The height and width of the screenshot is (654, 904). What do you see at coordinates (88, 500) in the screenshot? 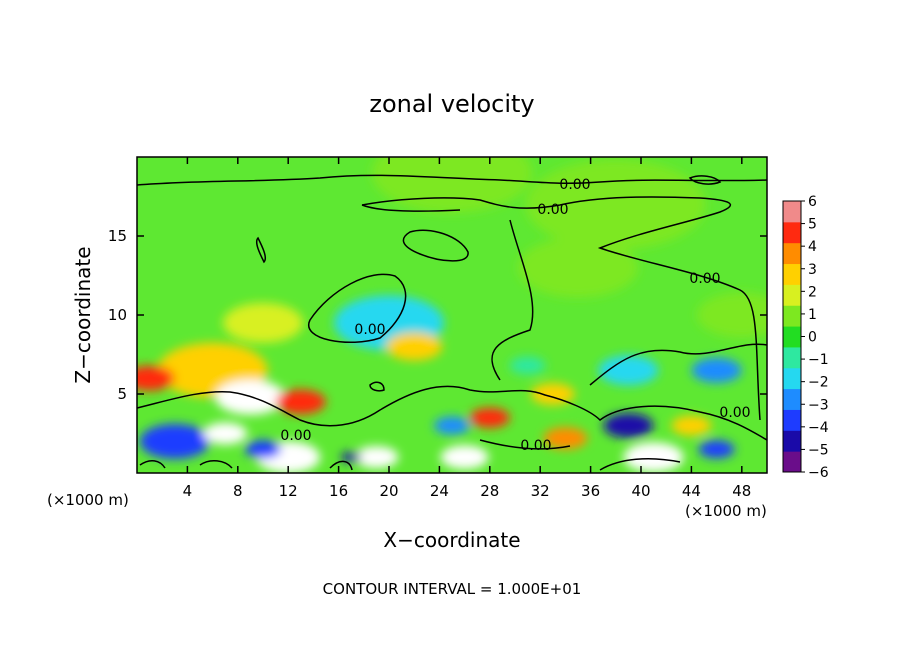
I see `x-unit-left: (×1000 m)` at bounding box center [88, 500].